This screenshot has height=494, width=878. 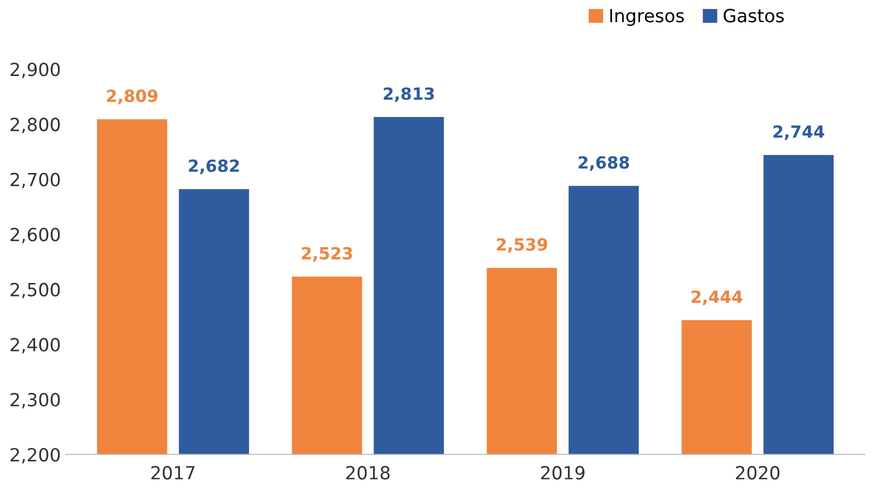 What do you see at coordinates (799, 132) in the screenshot?
I see `data-label: 2,744` at bounding box center [799, 132].